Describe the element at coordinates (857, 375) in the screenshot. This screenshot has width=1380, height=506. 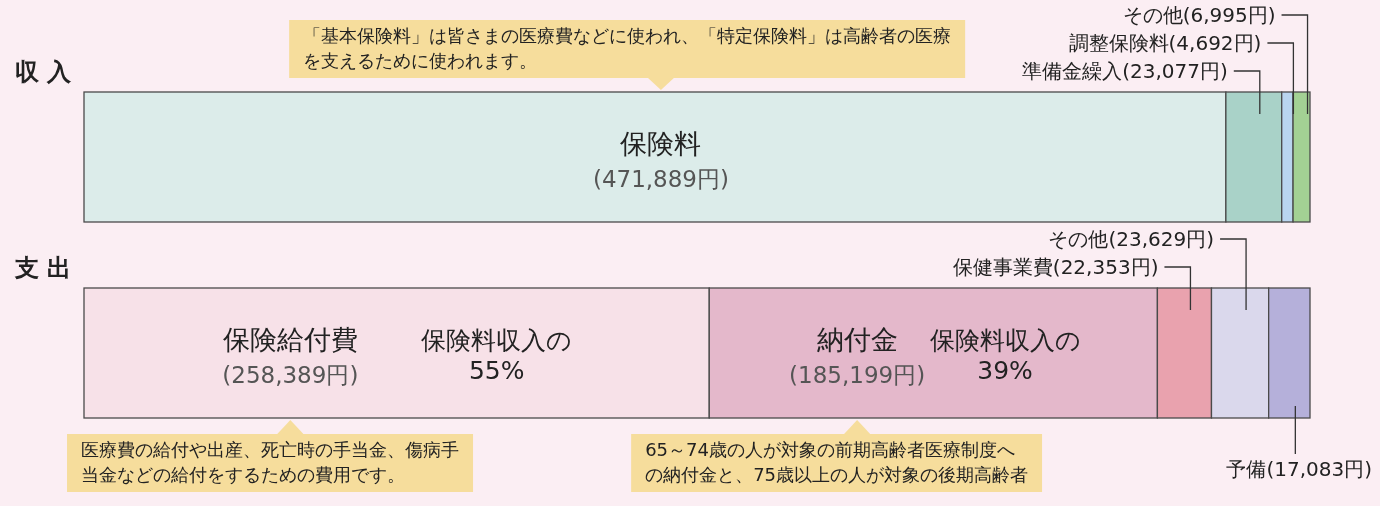
I see `data-label: (185,199円)` at that location.